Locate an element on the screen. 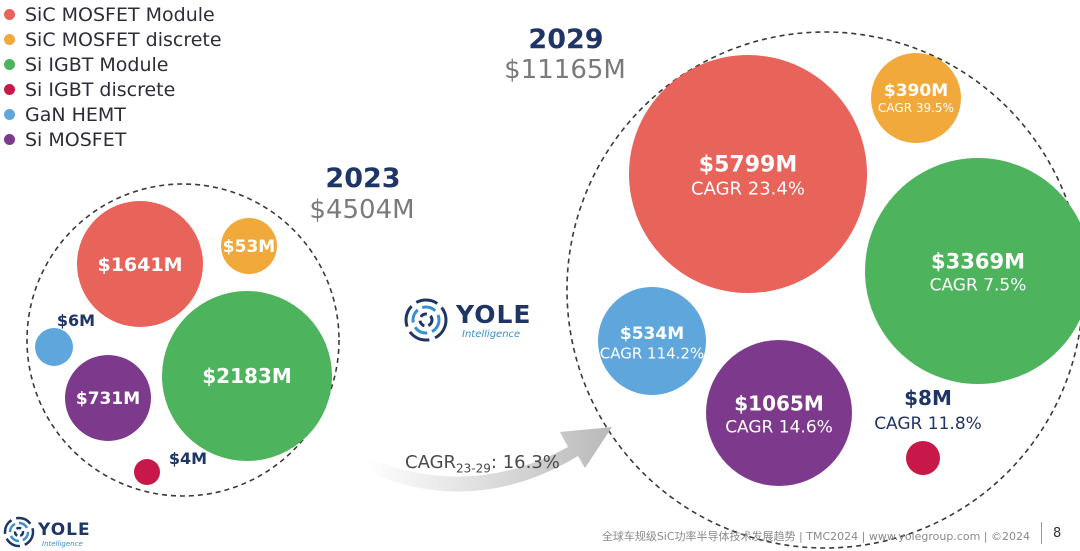  year-2029-label: 2029 is located at coordinates (566, 39).